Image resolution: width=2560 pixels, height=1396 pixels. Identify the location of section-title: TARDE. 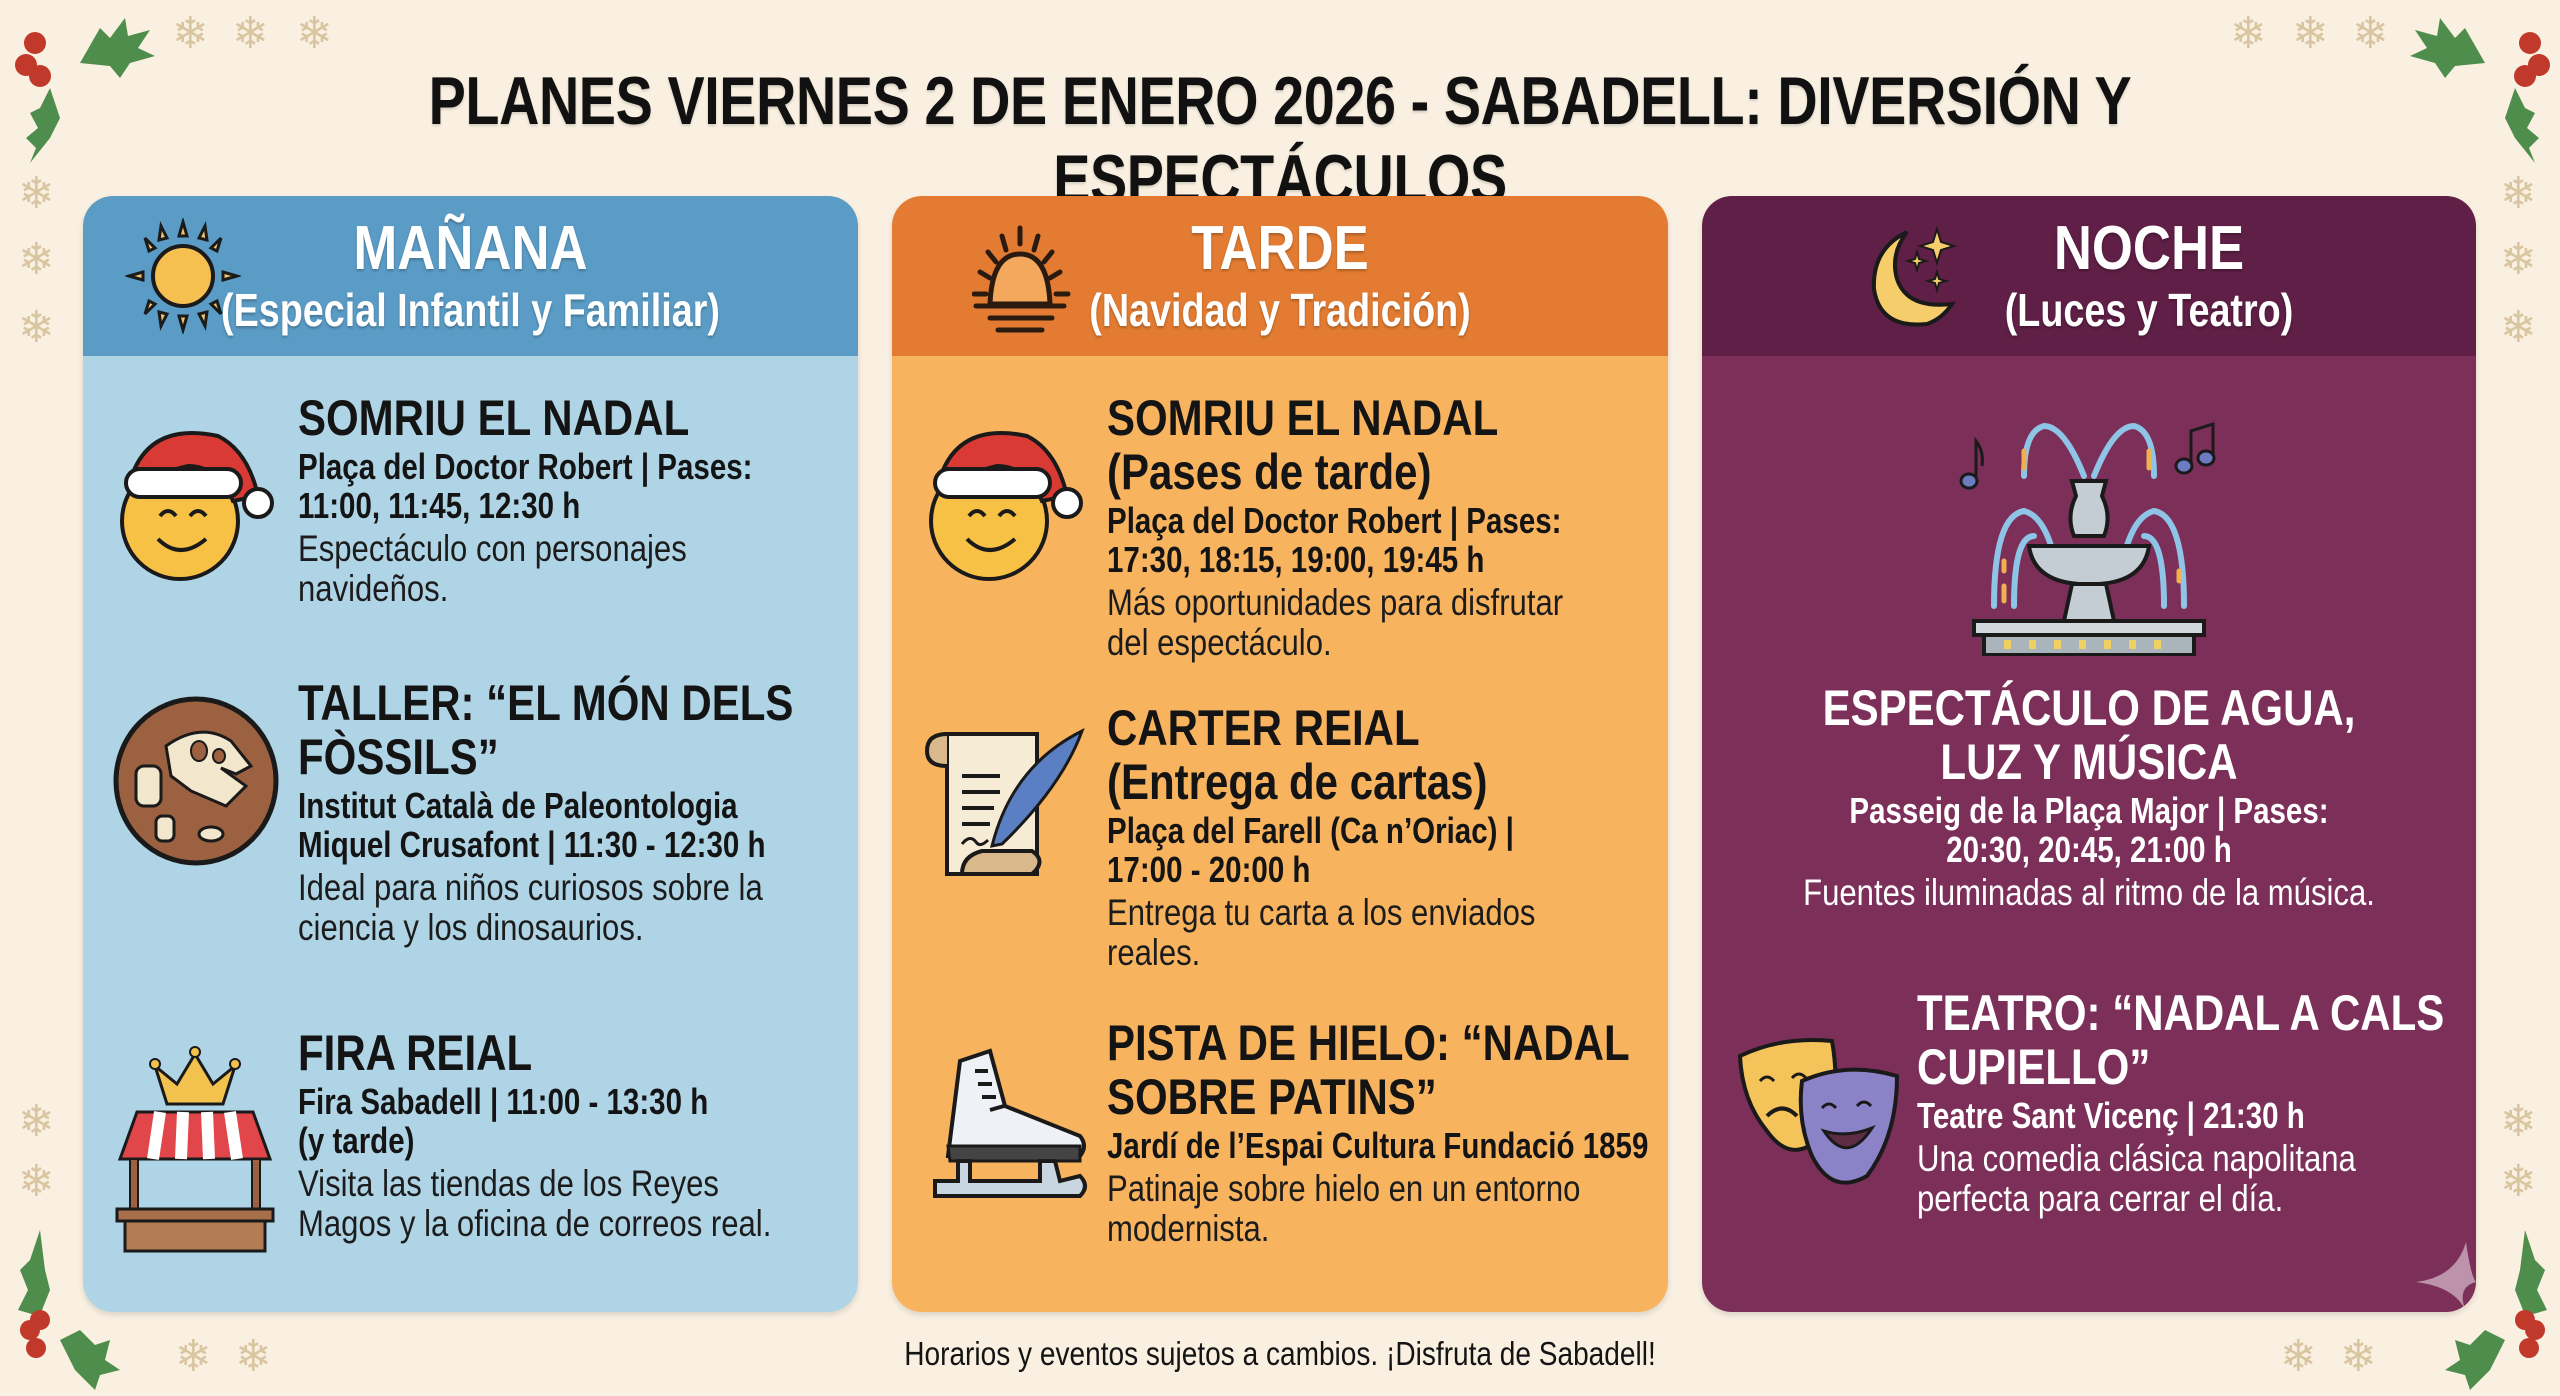
(1280, 248).